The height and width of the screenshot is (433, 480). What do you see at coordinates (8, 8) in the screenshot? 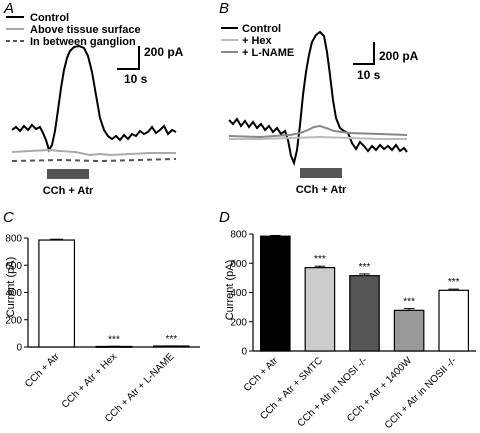
I see `panel-a-letter: A` at bounding box center [8, 8].